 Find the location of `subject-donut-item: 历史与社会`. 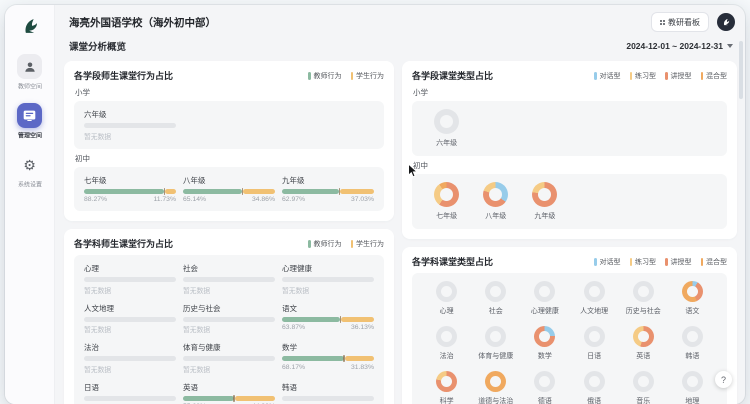

subject-donut-item: 历史与社会 is located at coordinates (643, 298).